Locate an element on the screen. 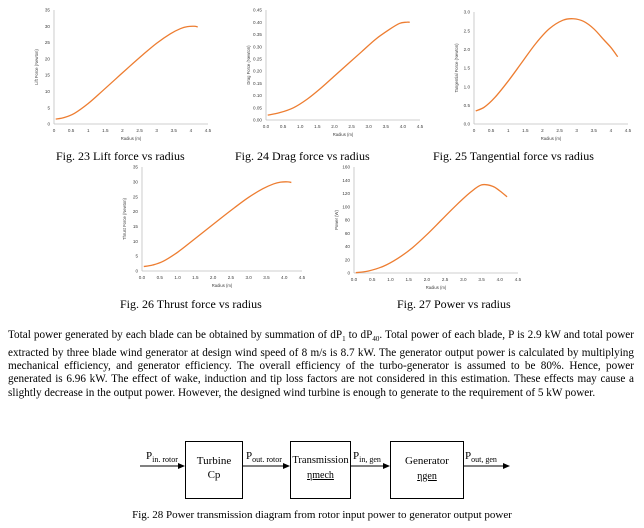 Image resolution: width=644 pixels, height=528 pixels. y-tick-label: 10 is located at coordinates (136, 241).